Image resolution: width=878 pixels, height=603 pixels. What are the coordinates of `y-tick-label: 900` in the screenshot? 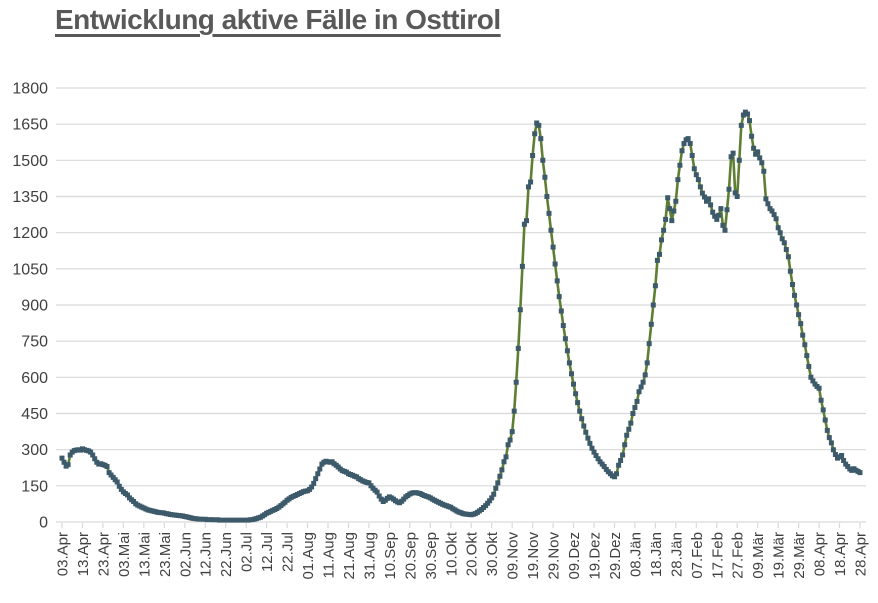 It's located at (34, 306).